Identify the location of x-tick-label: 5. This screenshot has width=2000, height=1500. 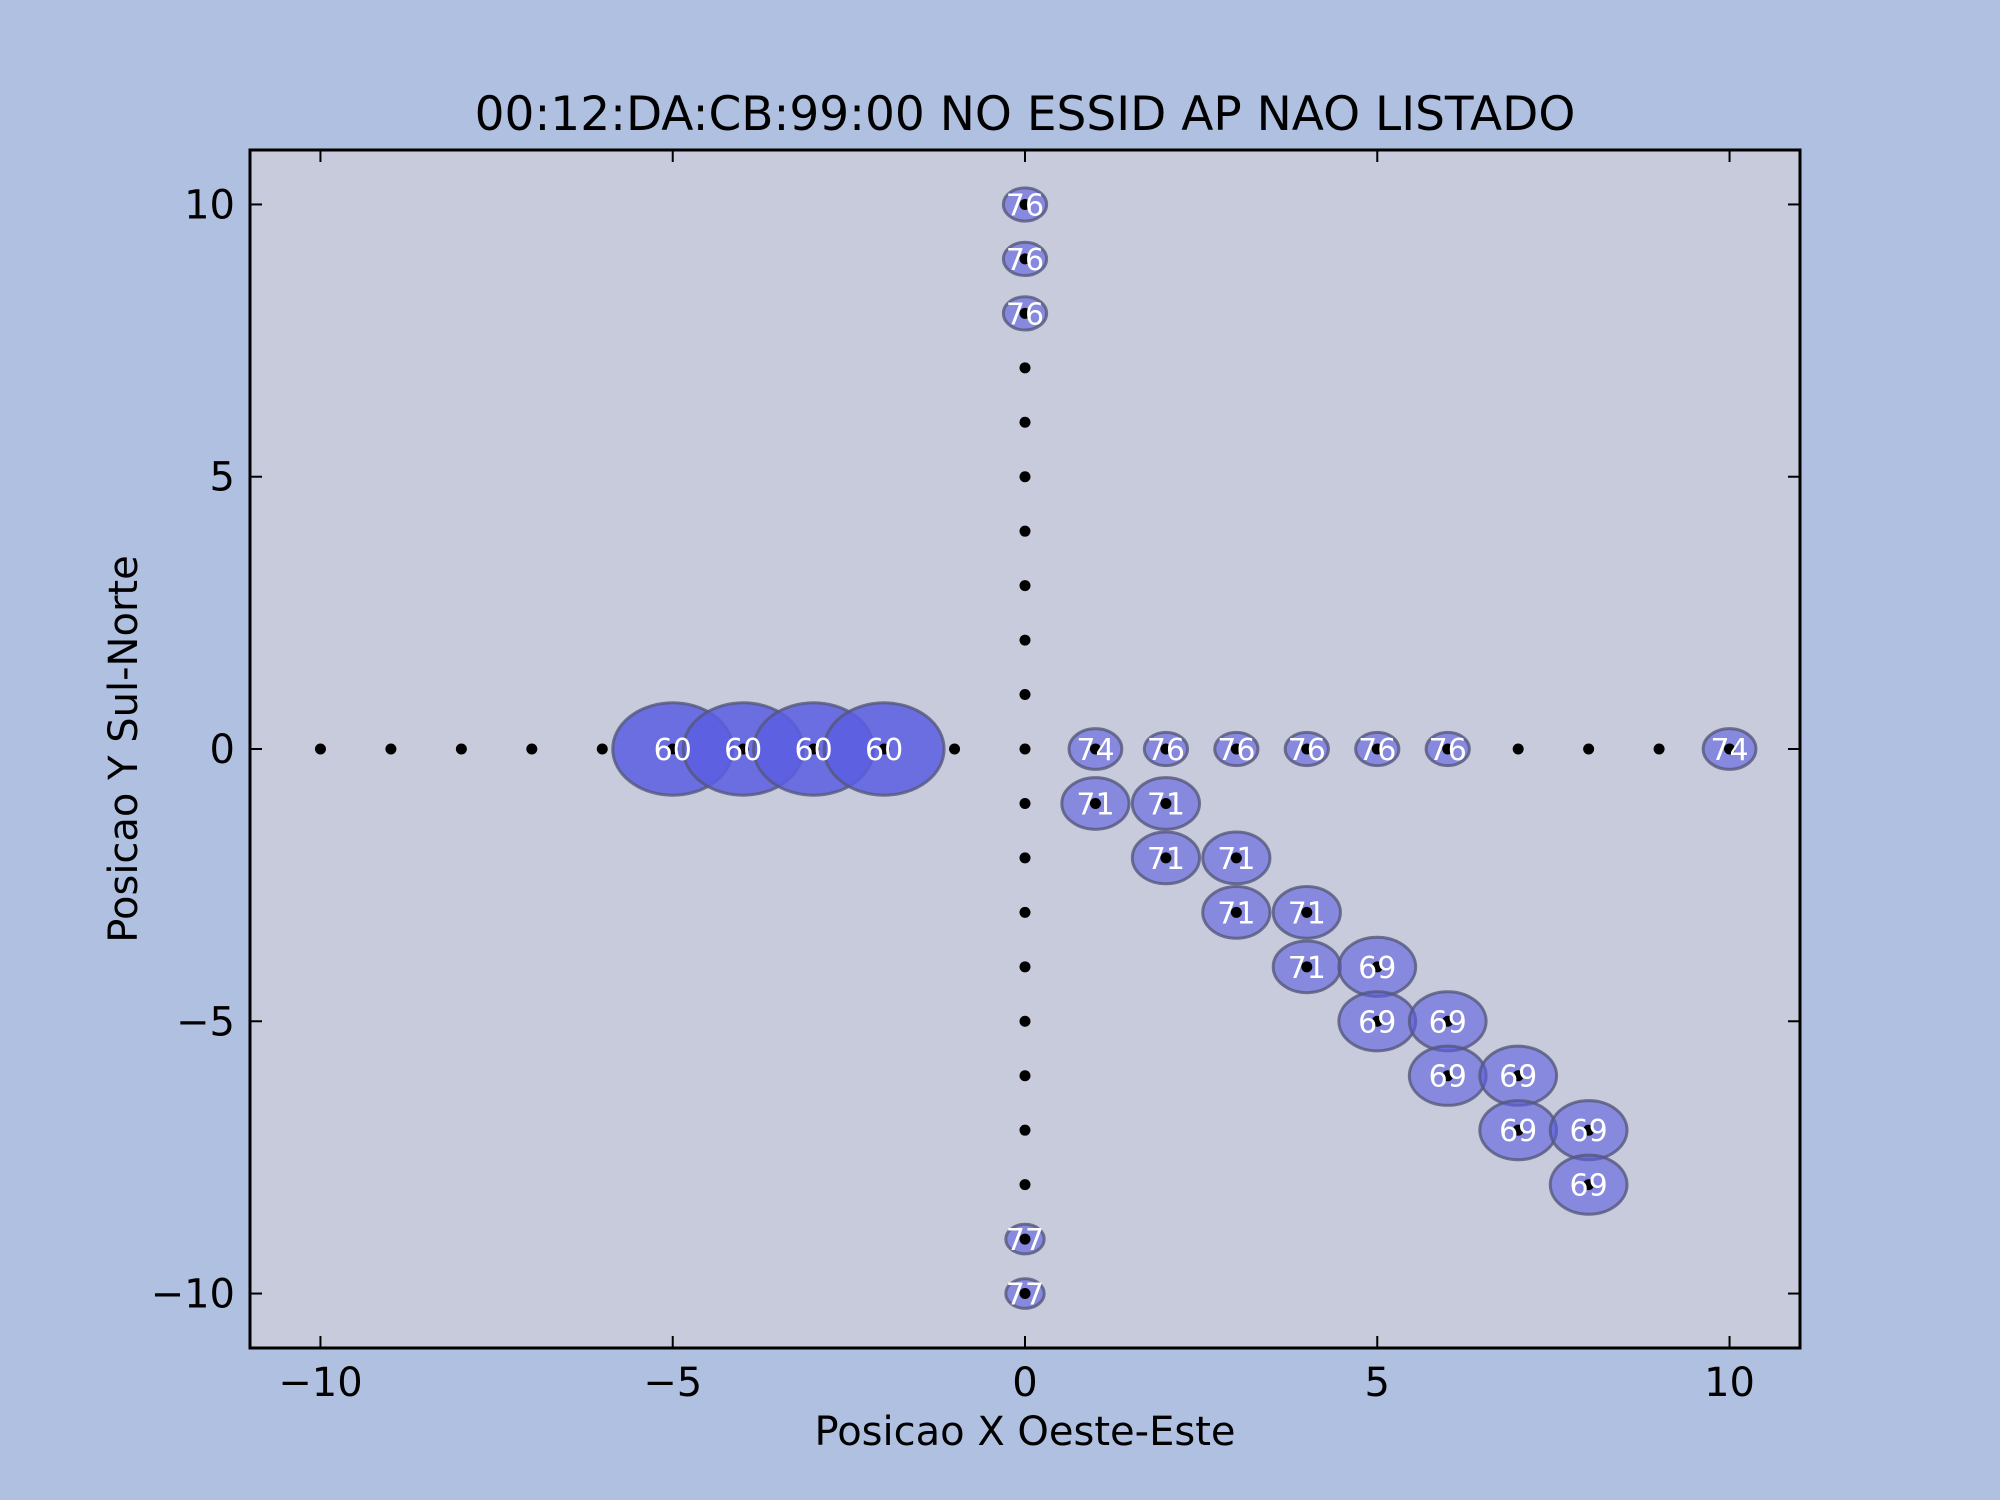
(1377, 1383).